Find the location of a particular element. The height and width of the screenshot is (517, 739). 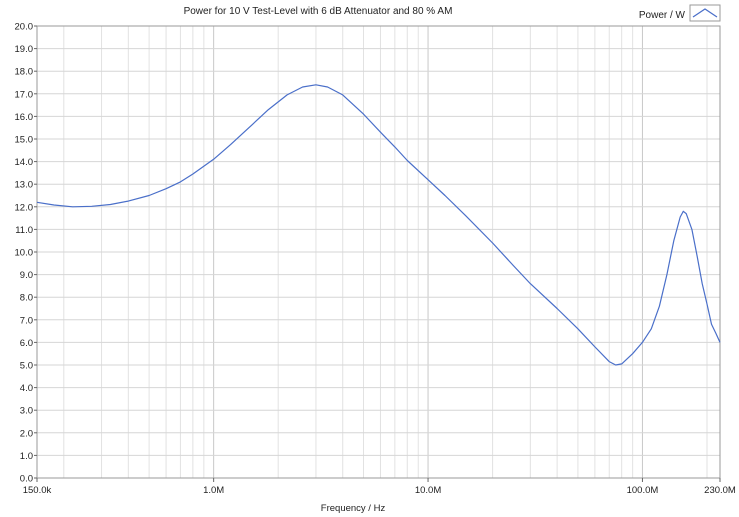

legend: Power / W is located at coordinates (680, 13).